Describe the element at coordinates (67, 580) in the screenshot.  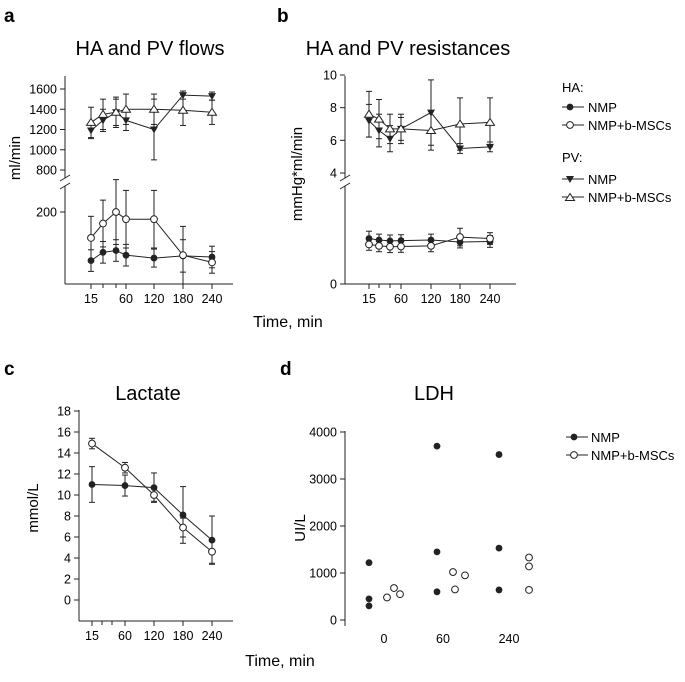
I see `panel-c-ytick-1-label: 2` at that location.